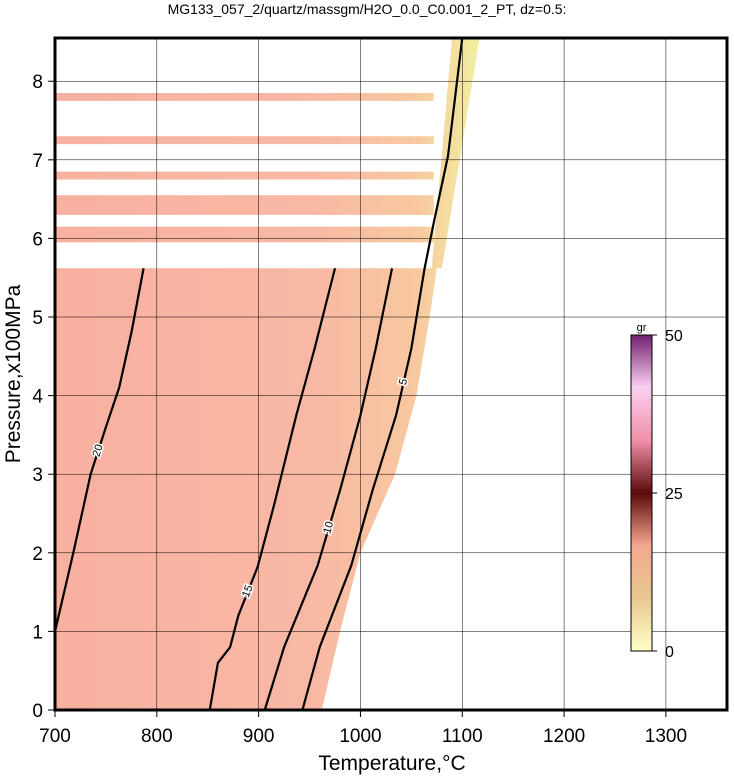  What do you see at coordinates (37, 82) in the screenshot?
I see `y-tick-label: 8` at bounding box center [37, 82].